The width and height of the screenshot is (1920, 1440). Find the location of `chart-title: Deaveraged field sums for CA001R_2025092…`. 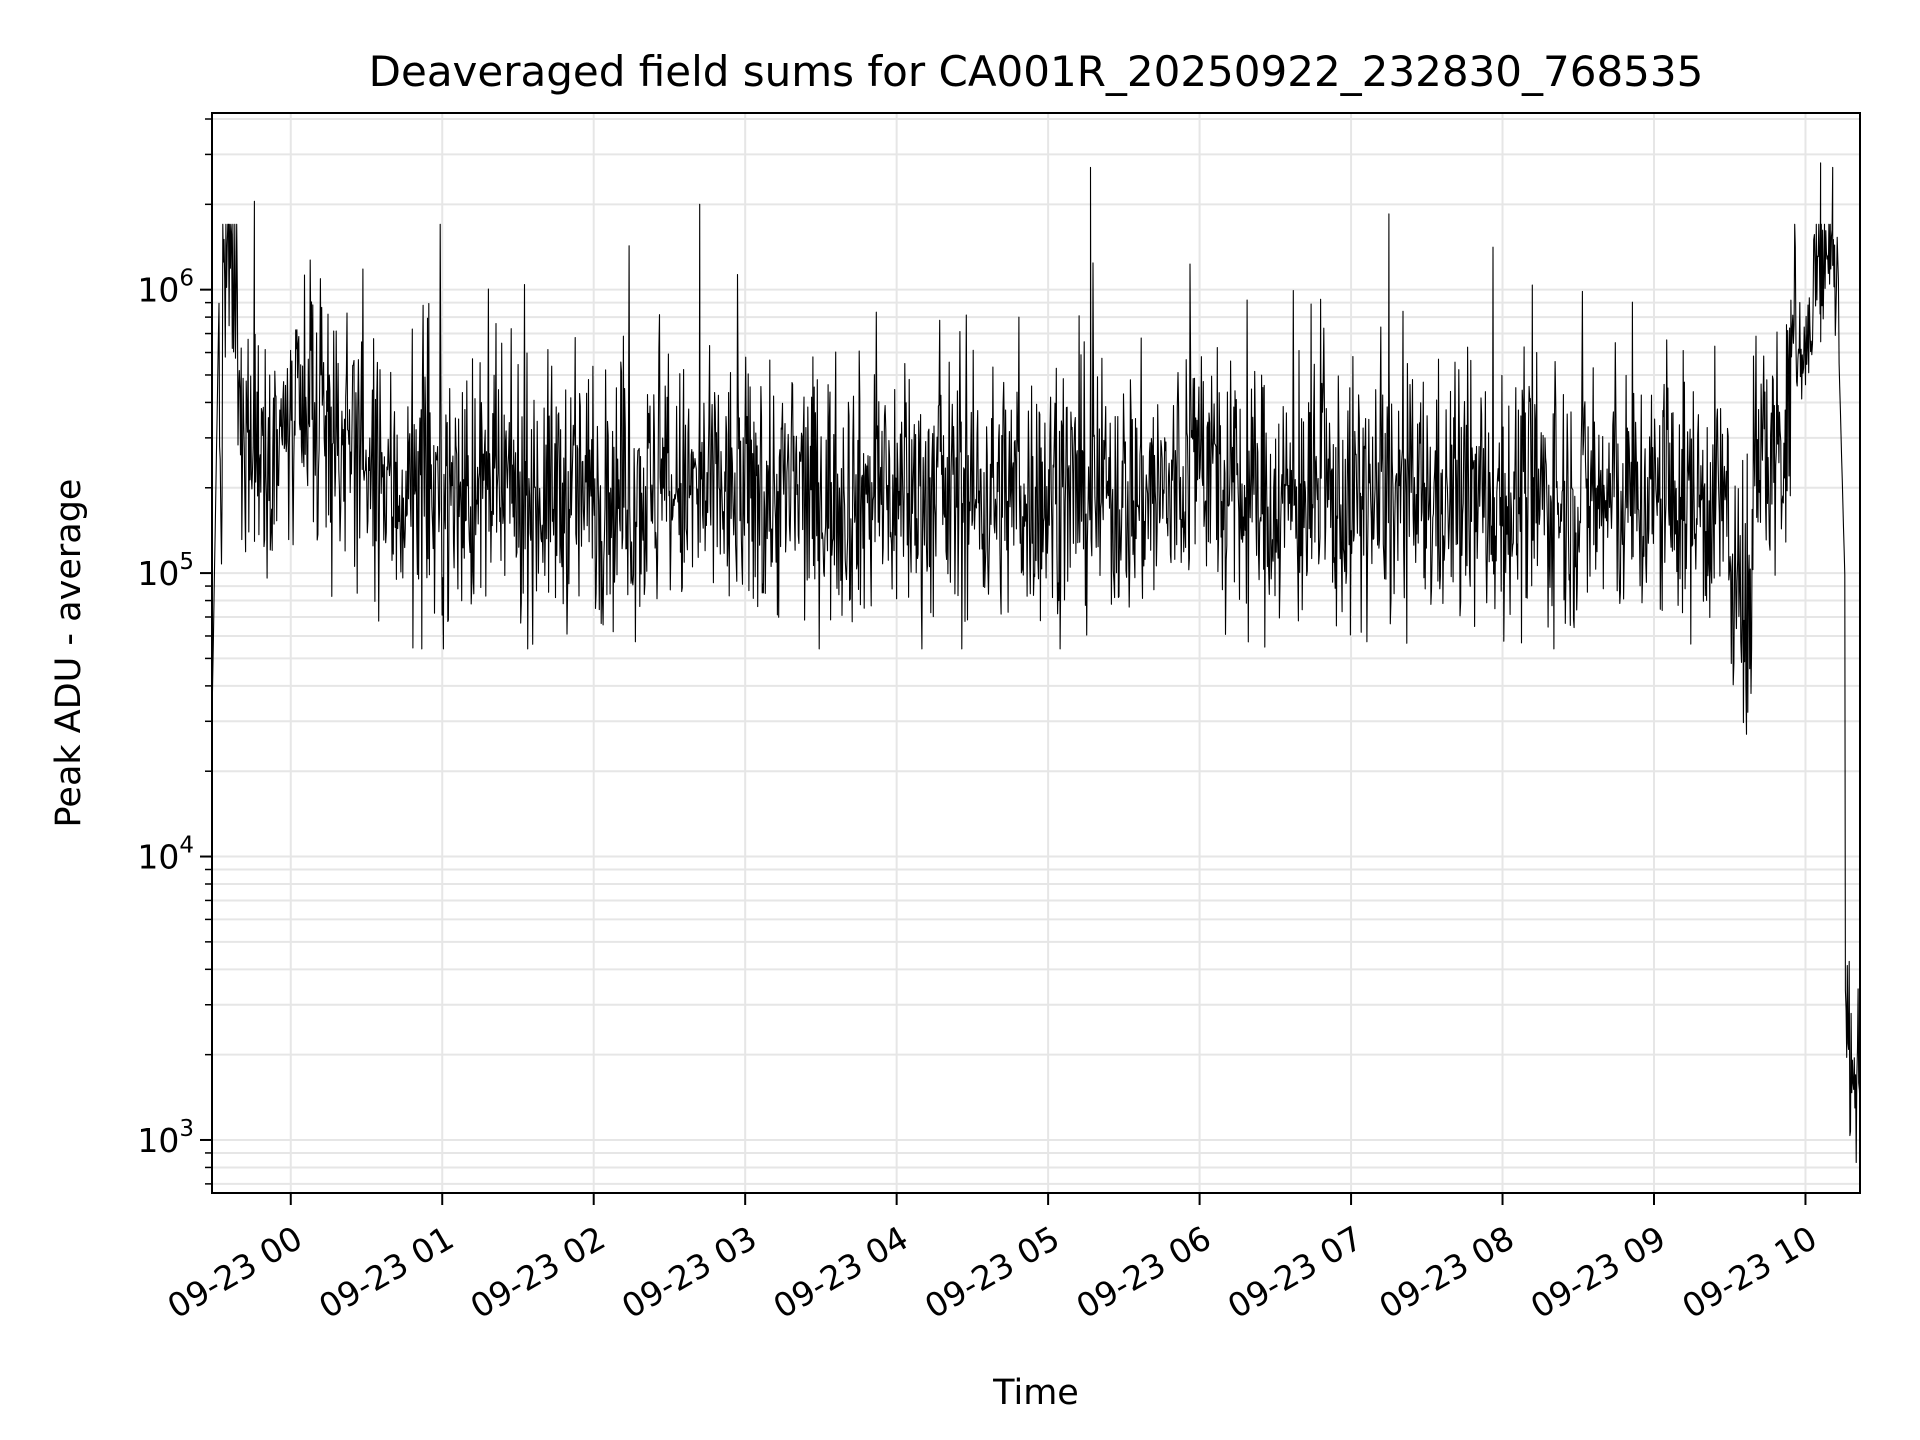

chart-title: Deaveraged field sums for CA001R_2025092… is located at coordinates (1036, 71).